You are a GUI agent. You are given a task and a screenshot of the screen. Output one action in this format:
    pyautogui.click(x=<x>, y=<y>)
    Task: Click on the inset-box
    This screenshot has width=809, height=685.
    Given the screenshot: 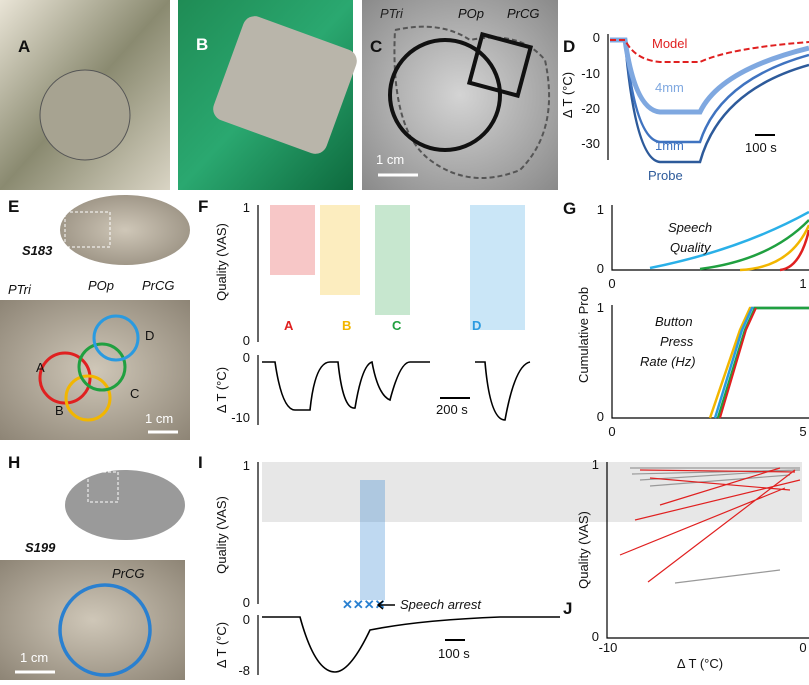 What is the action you would take?
    pyautogui.click(x=103, y=487)
    